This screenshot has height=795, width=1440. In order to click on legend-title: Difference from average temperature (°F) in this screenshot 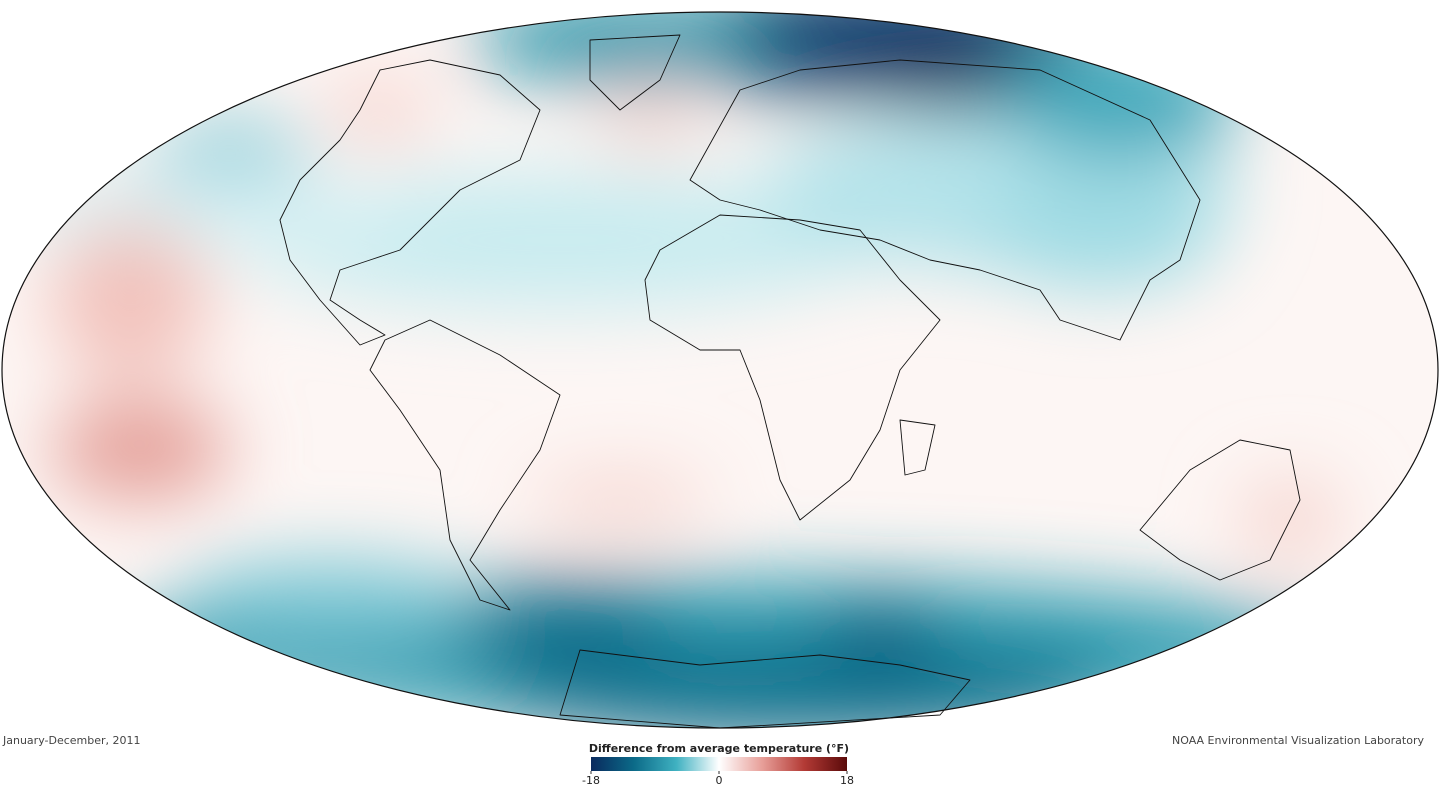, I will do `click(719, 748)`.